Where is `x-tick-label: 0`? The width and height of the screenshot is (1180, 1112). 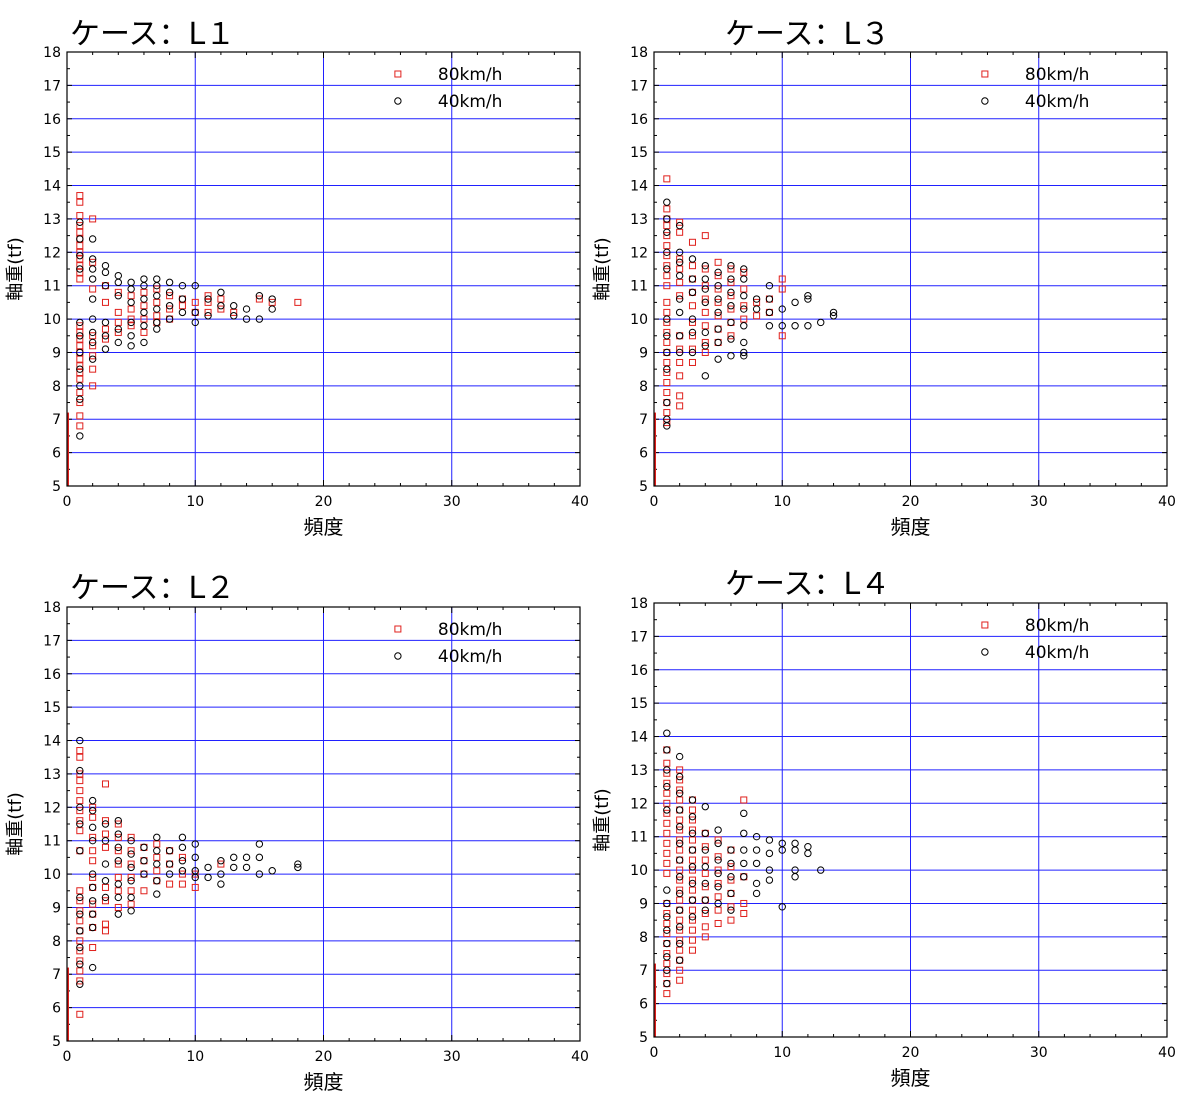 x-tick-label: 0 is located at coordinates (654, 1053).